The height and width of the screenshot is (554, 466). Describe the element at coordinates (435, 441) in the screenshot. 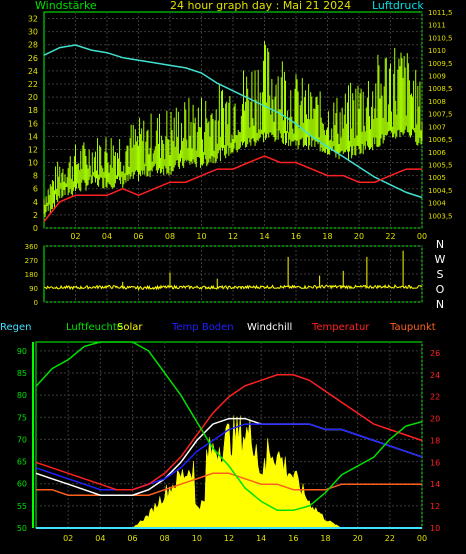

I see `bottom-y-ticks-right: 10 12 14 16 18 20 22 24 26` at that location.